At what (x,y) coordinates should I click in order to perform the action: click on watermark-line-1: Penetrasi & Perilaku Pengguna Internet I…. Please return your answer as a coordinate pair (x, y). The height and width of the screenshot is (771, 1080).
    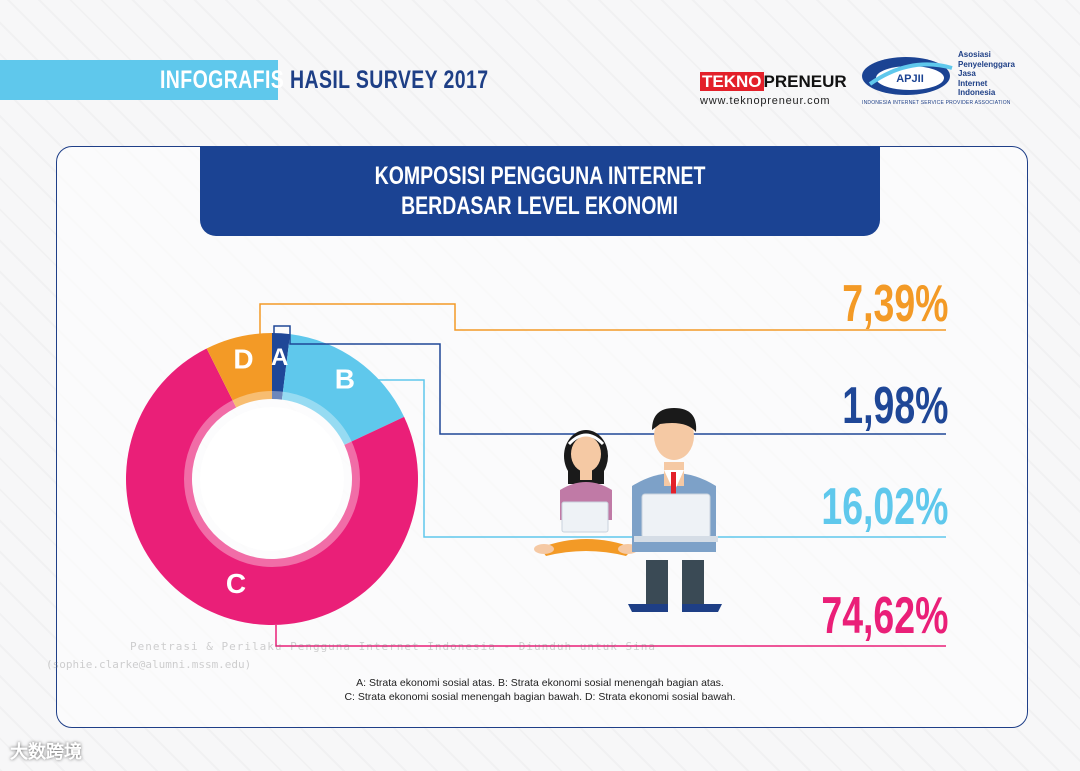
    Looking at the image, I should click on (393, 646).